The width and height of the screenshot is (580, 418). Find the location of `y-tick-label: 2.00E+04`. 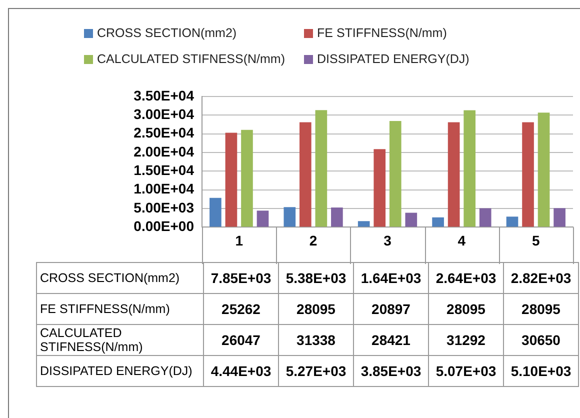

y-tick-label: 2.00E+04 is located at coordinates (164, 151).